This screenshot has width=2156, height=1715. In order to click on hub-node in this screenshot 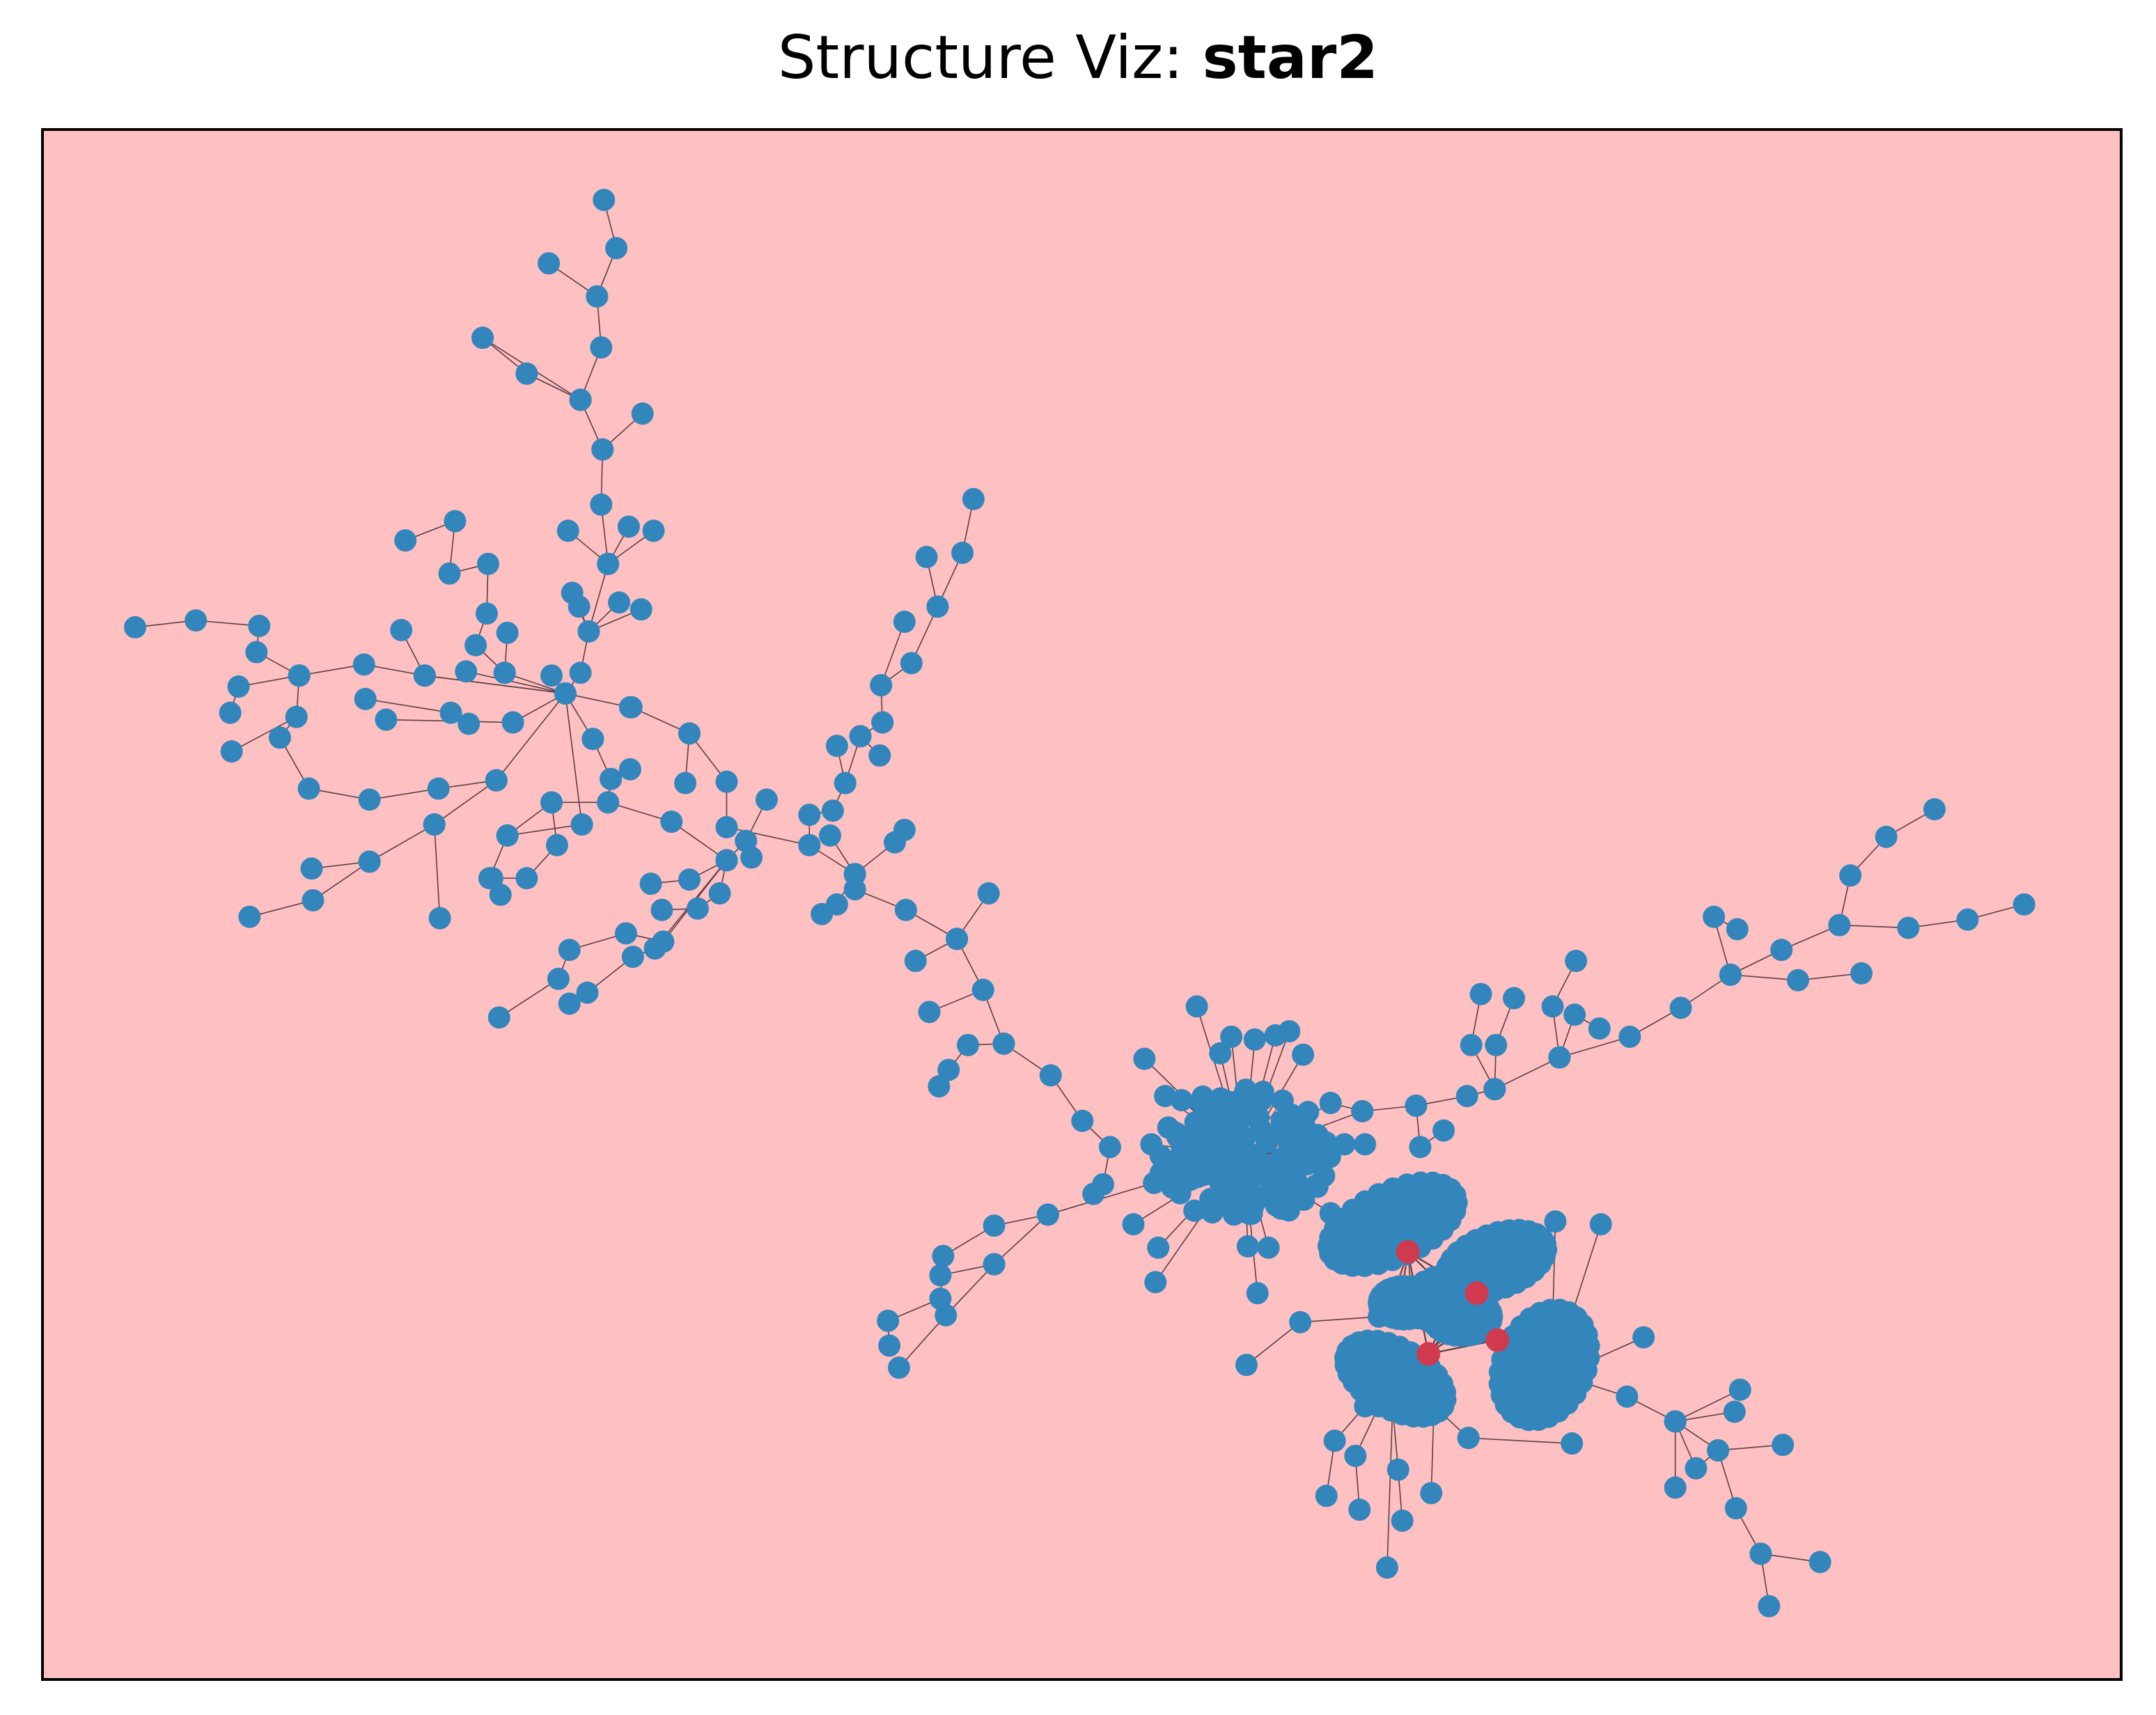, I will do `click(1476, 1293)`.